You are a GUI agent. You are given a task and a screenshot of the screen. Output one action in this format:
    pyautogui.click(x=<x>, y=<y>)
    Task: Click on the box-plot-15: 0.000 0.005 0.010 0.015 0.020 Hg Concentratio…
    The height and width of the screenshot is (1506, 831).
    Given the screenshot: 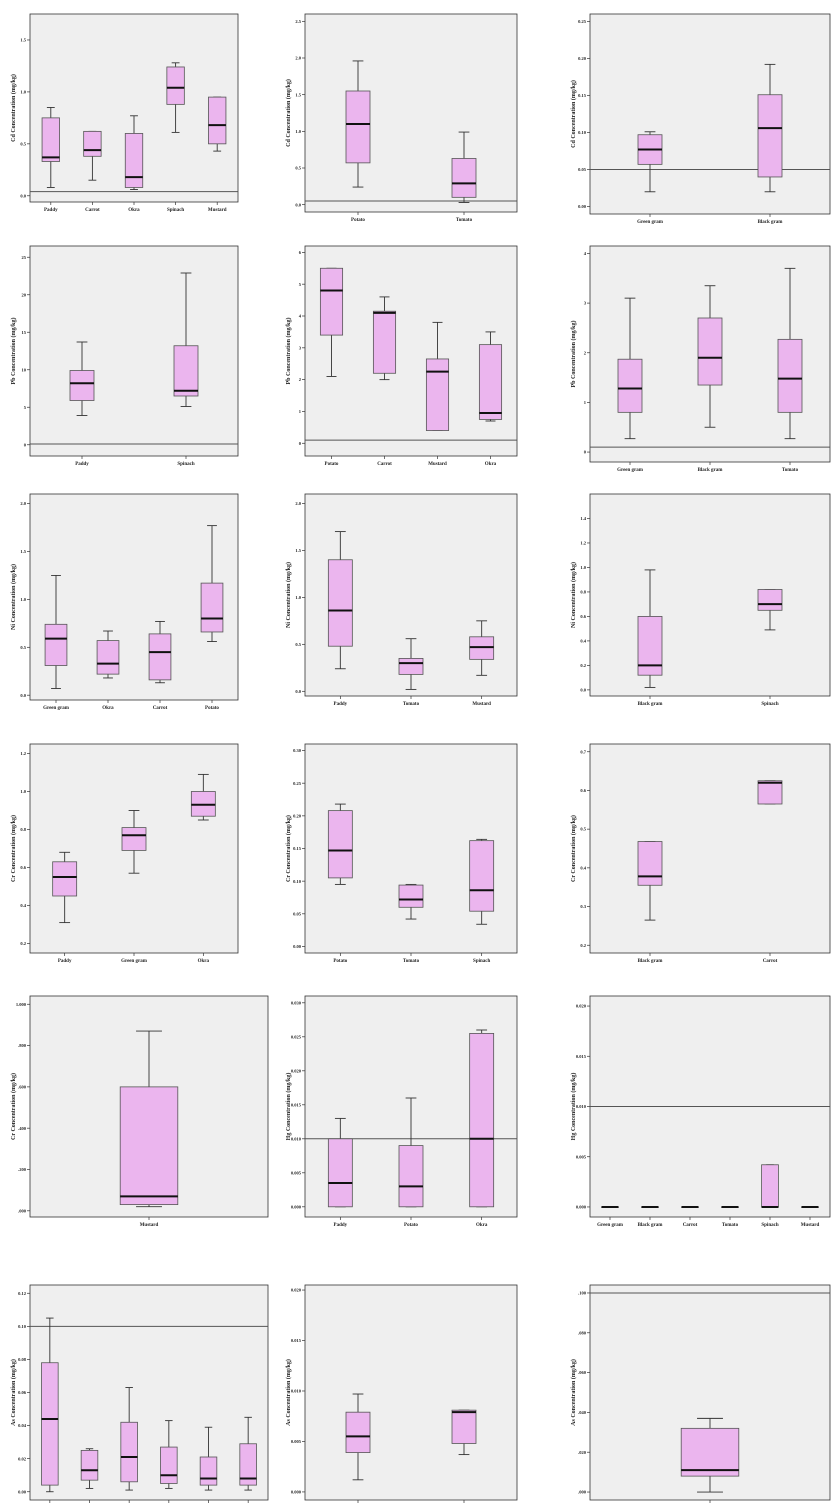 What is the action you would take?
    pyautogui.click(x=700, y=1111)
    